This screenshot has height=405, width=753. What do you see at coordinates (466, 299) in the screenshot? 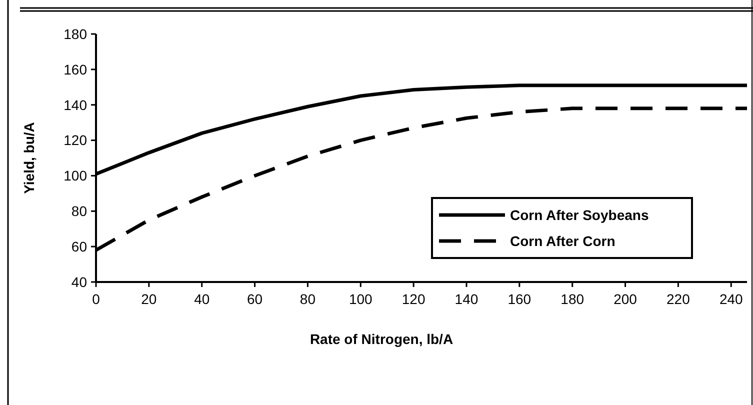
I see `x-tick-label: 140` at bounding box center [466, 299].